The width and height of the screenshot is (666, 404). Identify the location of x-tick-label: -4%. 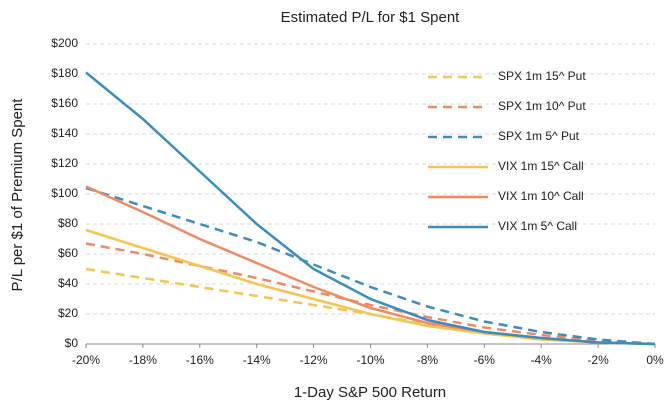
(542, 360).